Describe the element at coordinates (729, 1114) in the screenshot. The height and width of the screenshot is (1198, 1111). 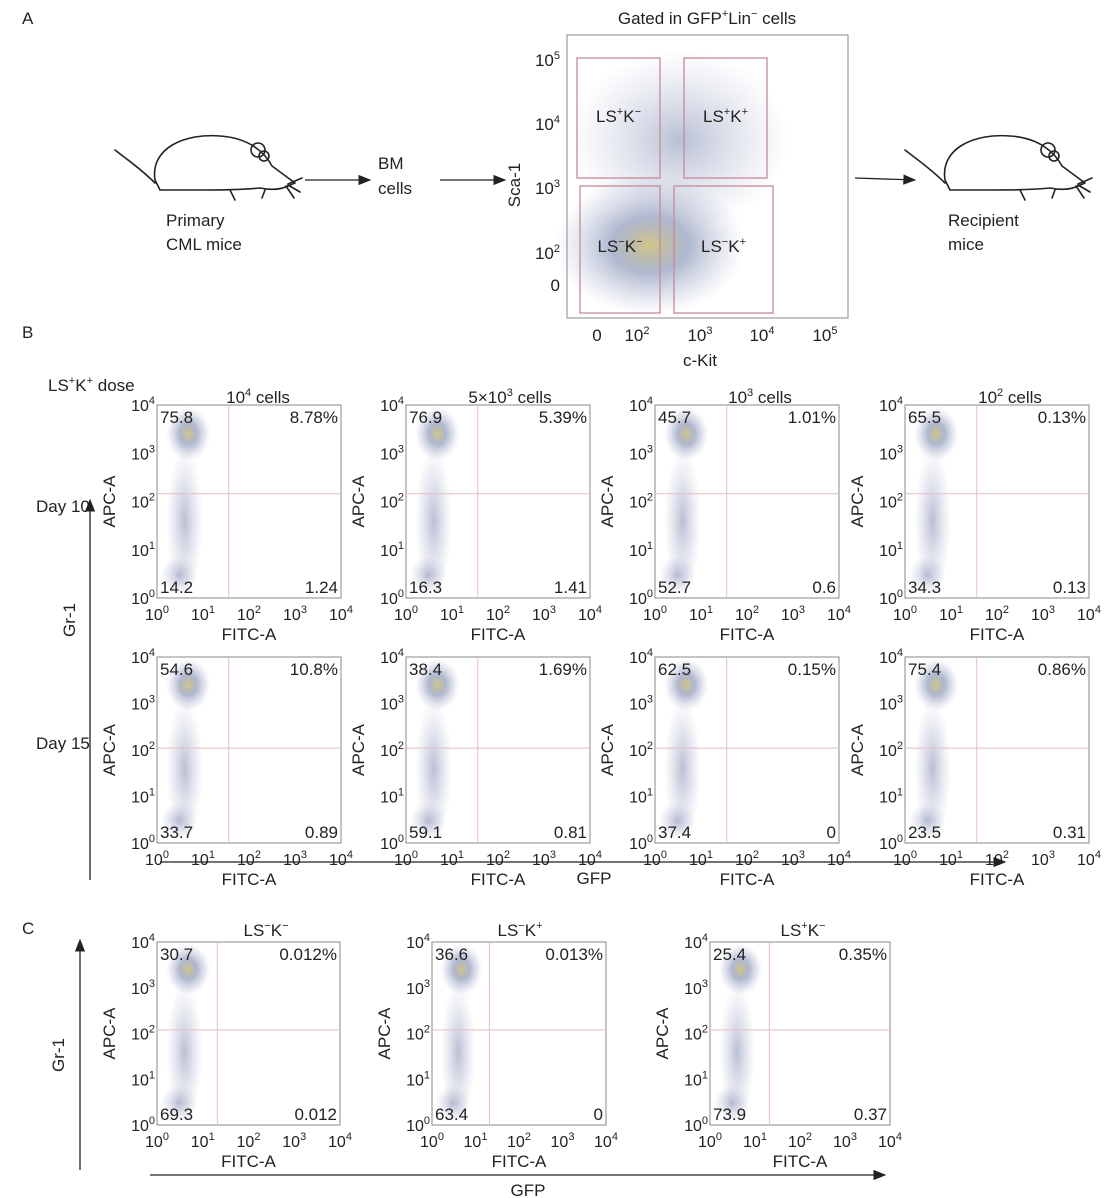
I see `quadrant-value: 73.9` at that location.